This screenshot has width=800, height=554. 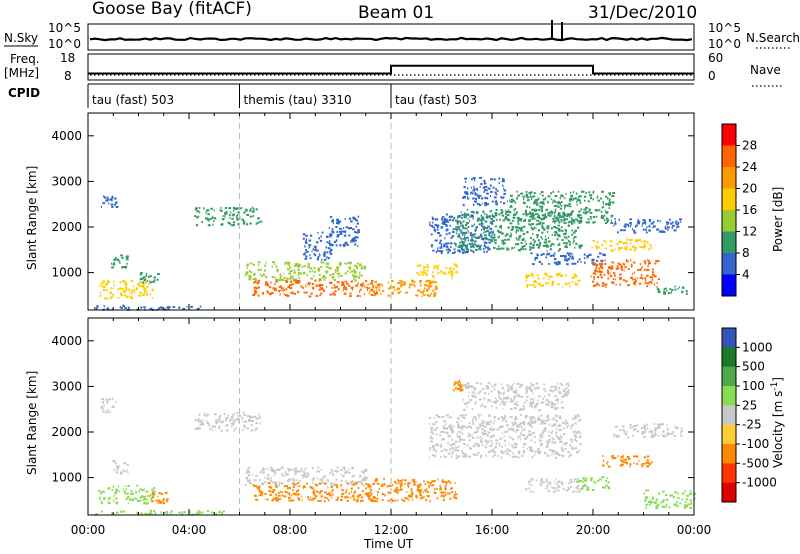 I want to click on power-ylabel: Slant Range [km], so click(x=32, y=218).